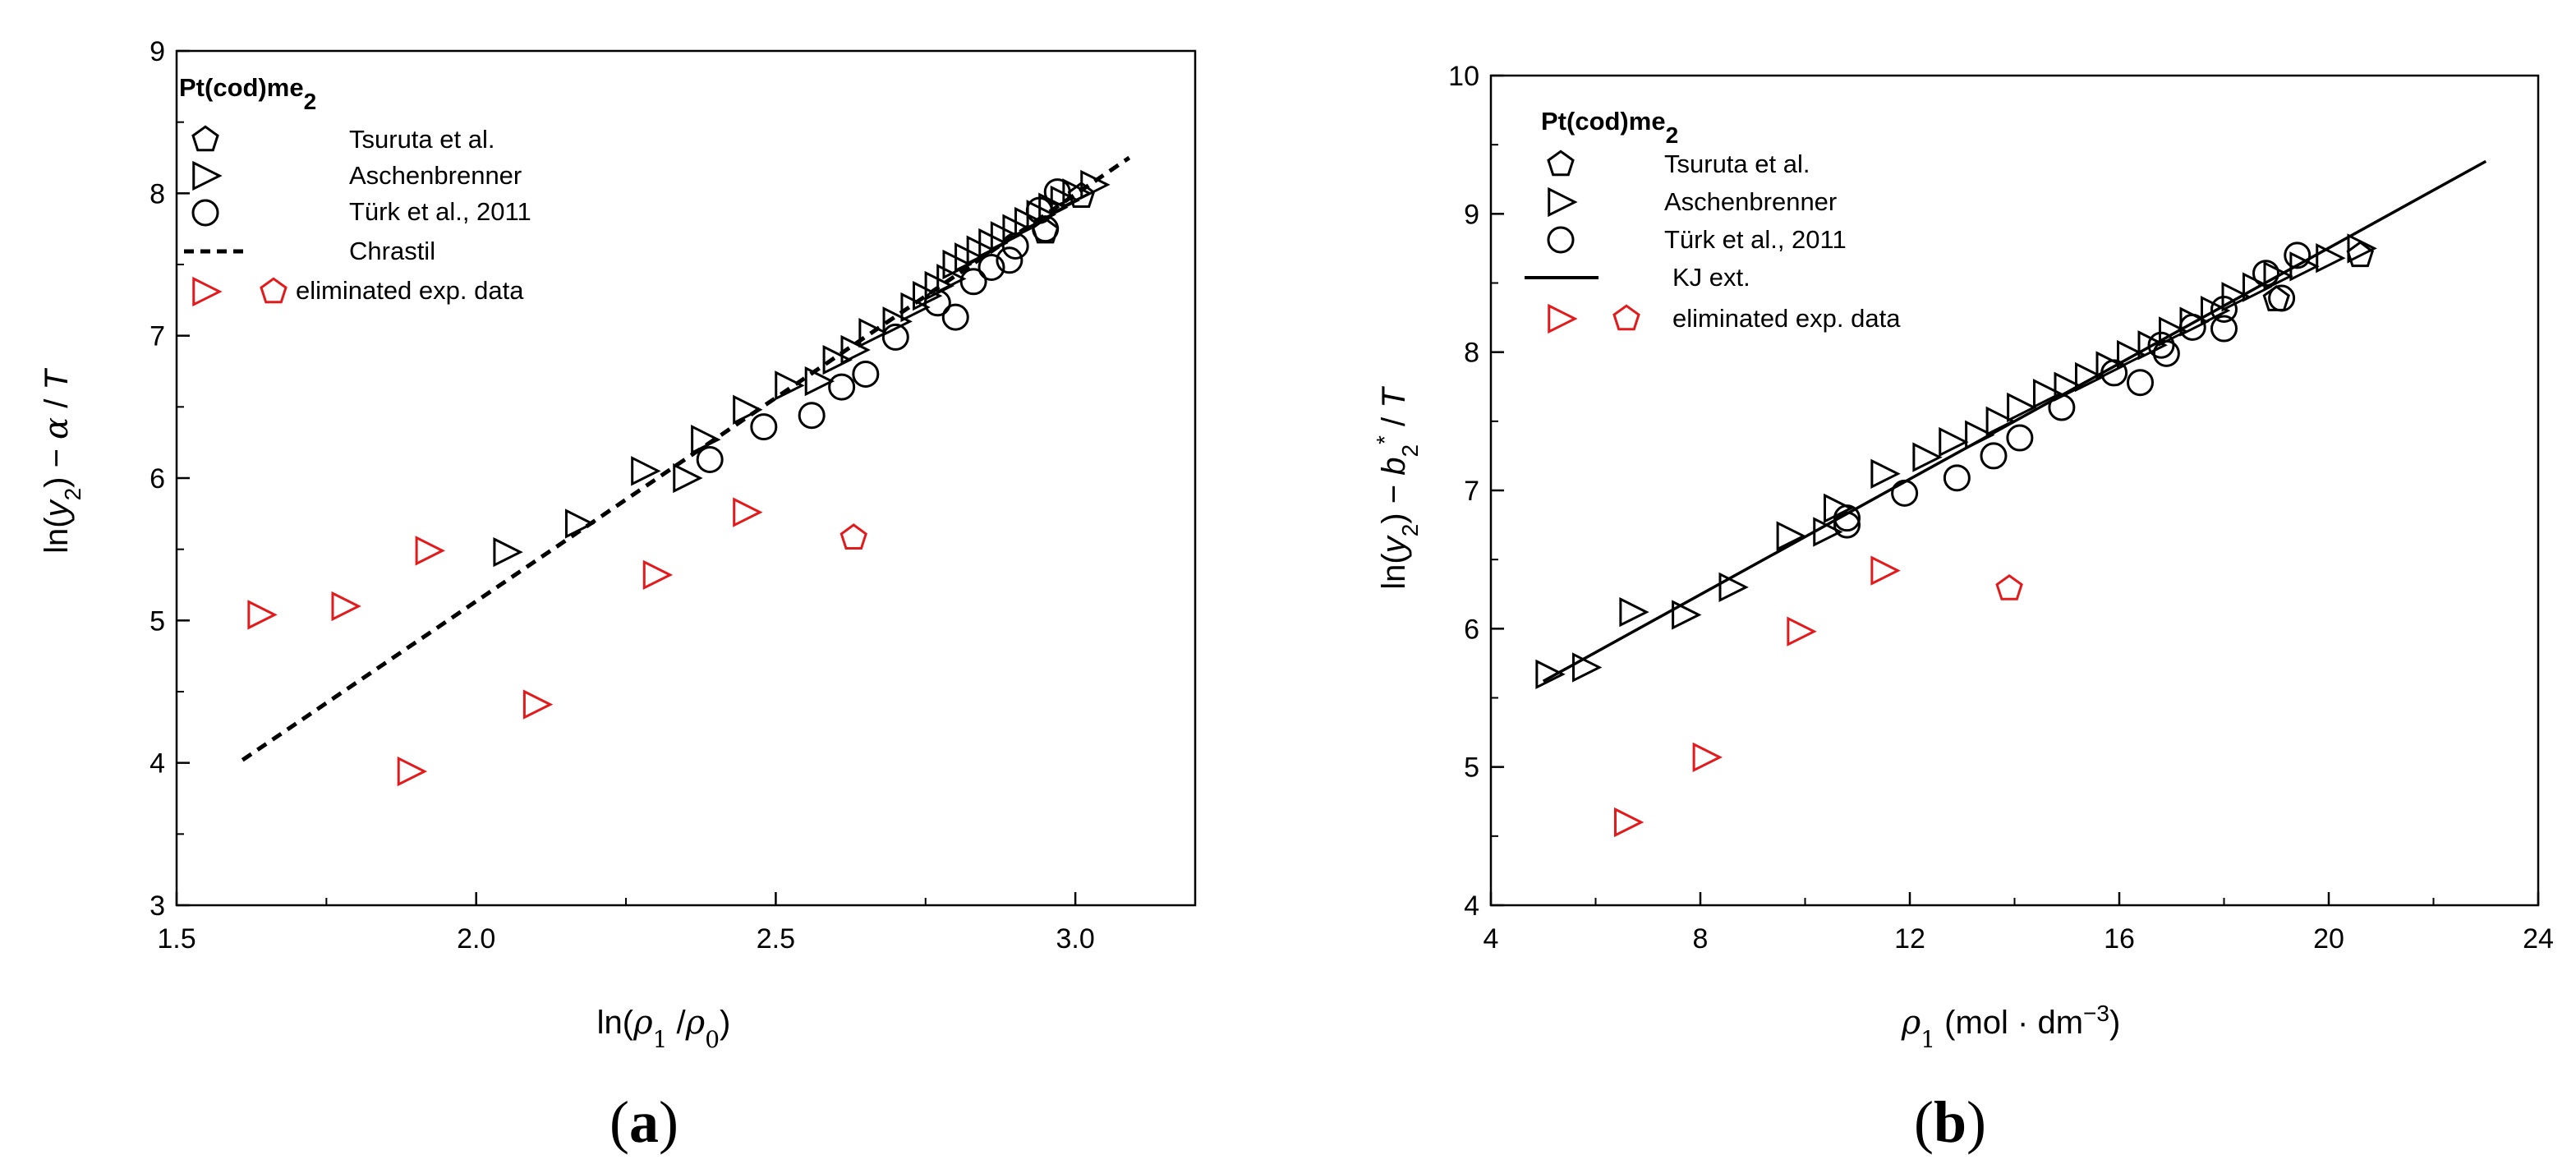  I want to click on panel-letter-a: a, so click(644, 1122).